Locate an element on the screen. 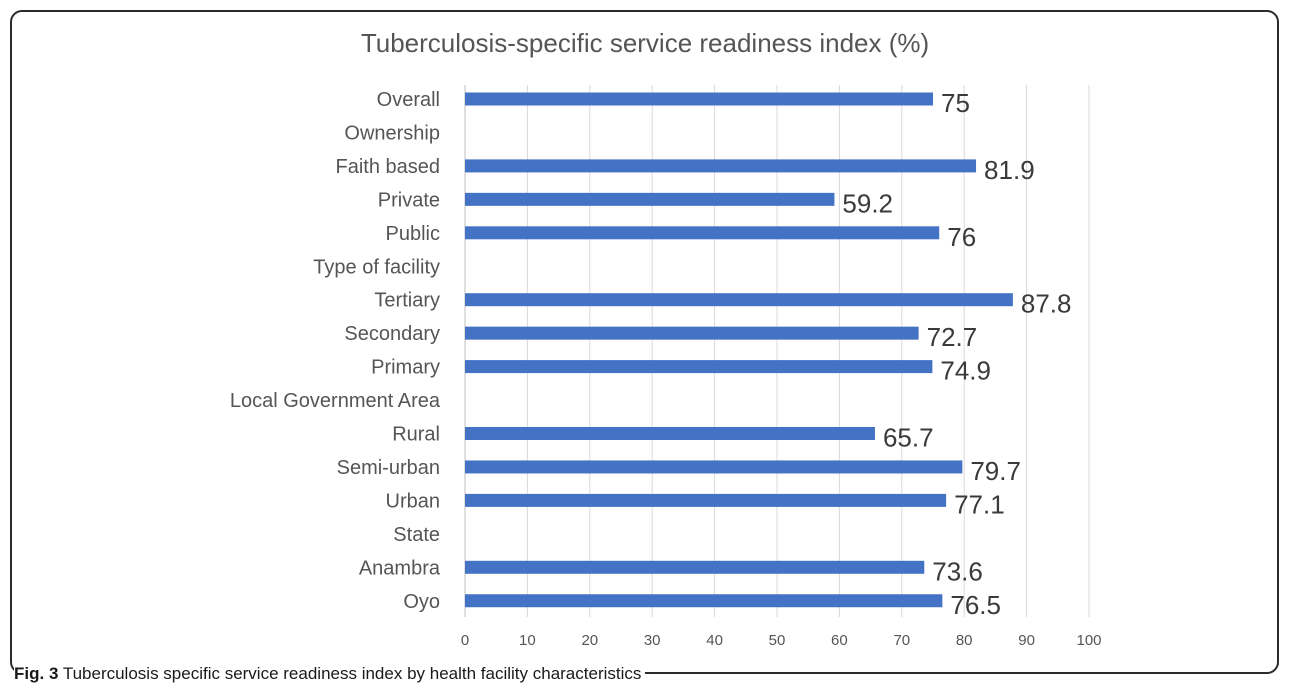  value-label: 74.9 is located at coordinates (965, 371).